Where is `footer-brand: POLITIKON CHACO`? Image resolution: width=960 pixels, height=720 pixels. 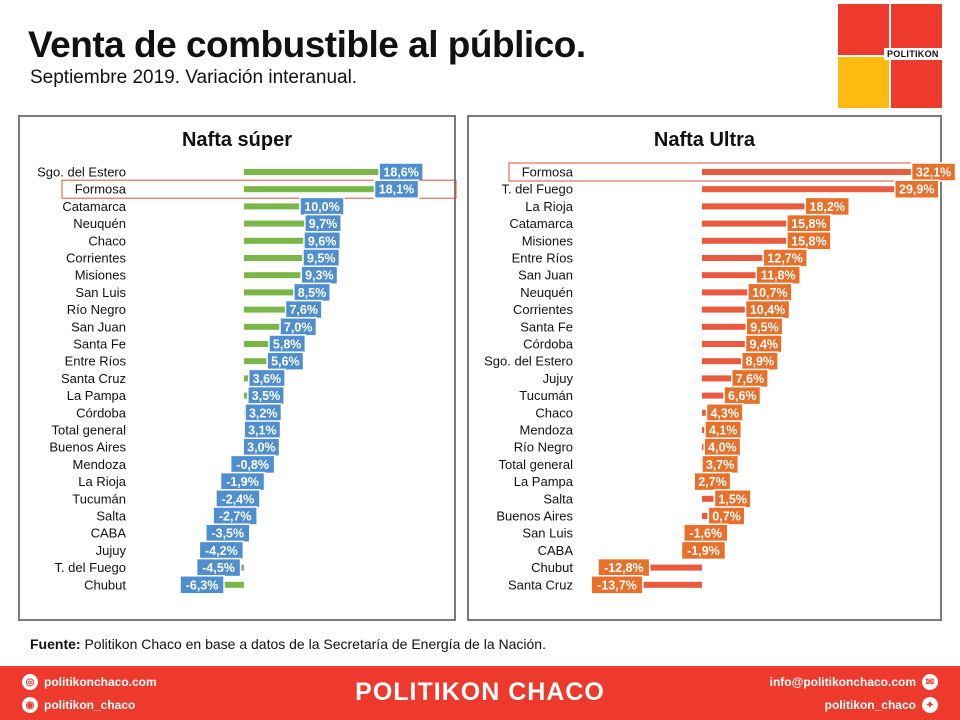
footer-brand: POLITIKON CHACO is located at coordinates (480, 692).